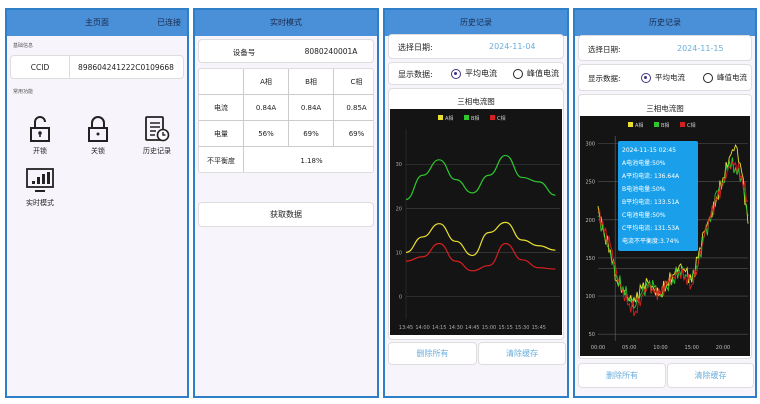 This screenshot has width=760, height=404. Describe the element at coordinates (518, 73) in the screenshot. I see `radio-unchecked-icon` at that location.